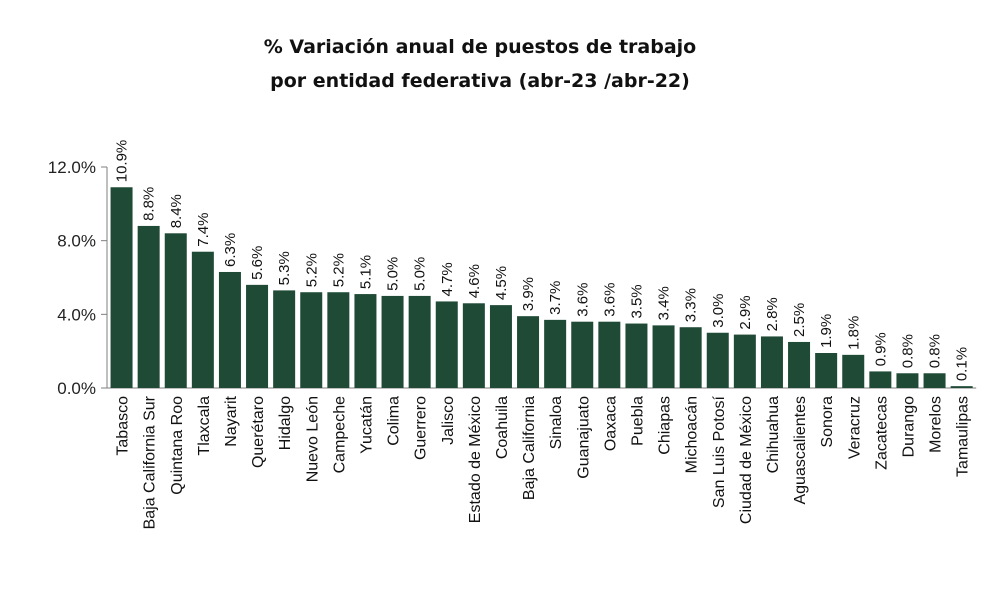  I want to click on data-label: 5.3%, so click(284, 268).